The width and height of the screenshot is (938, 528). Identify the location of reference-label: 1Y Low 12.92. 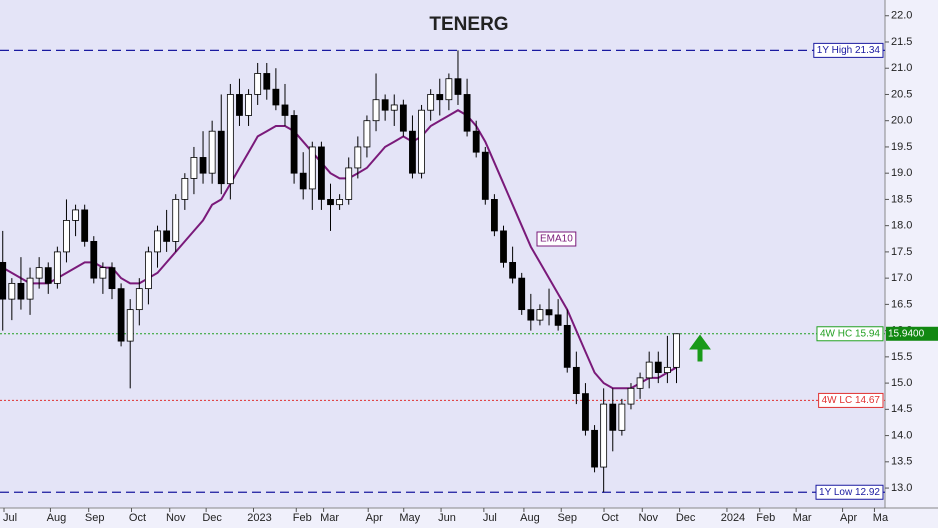
(849, 492).